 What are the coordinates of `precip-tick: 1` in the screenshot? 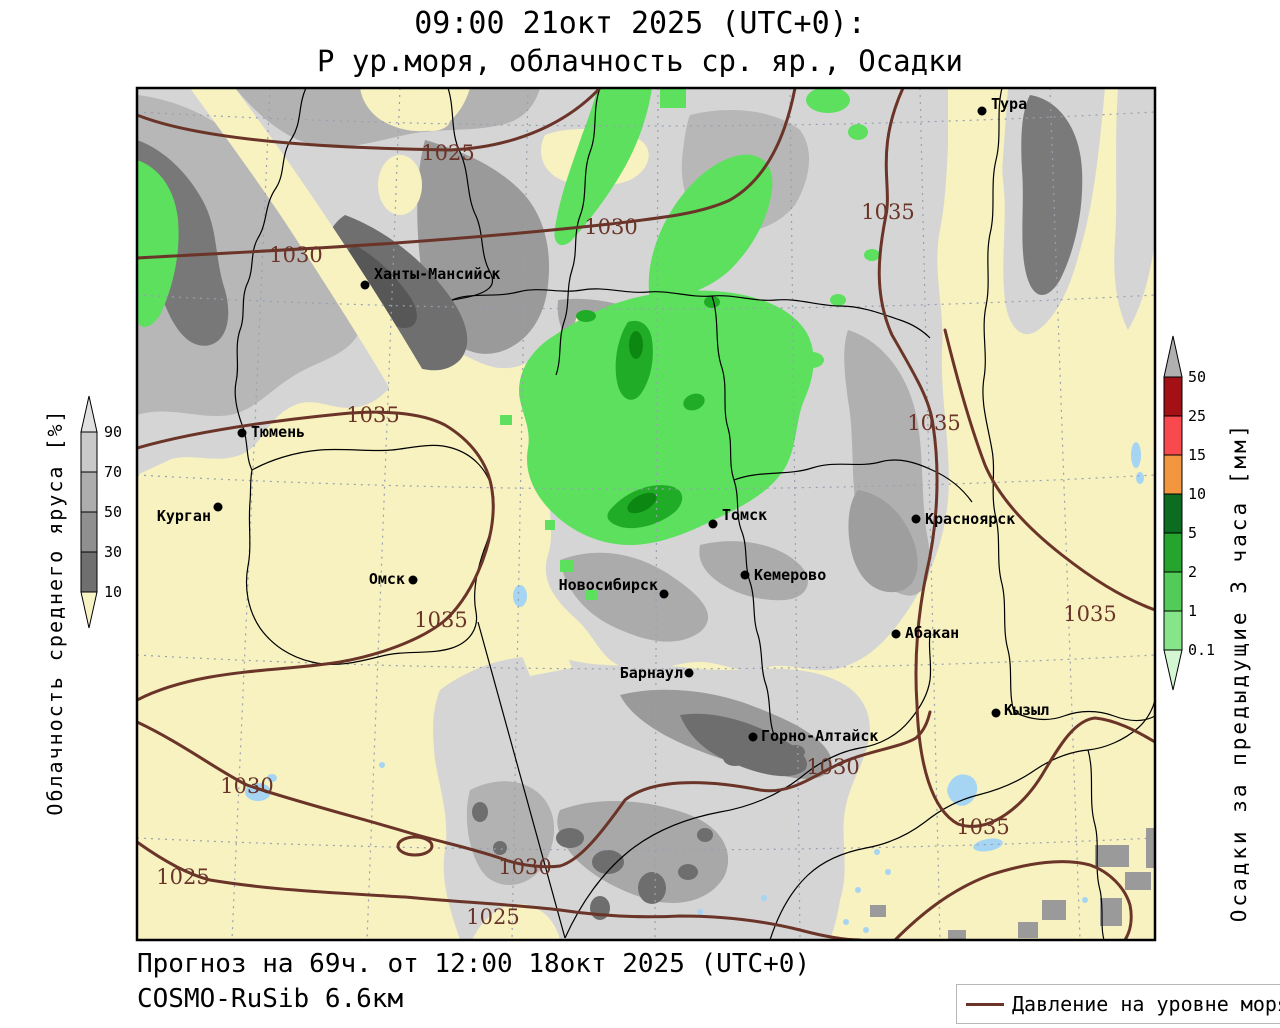 It's located at (1192, 611).